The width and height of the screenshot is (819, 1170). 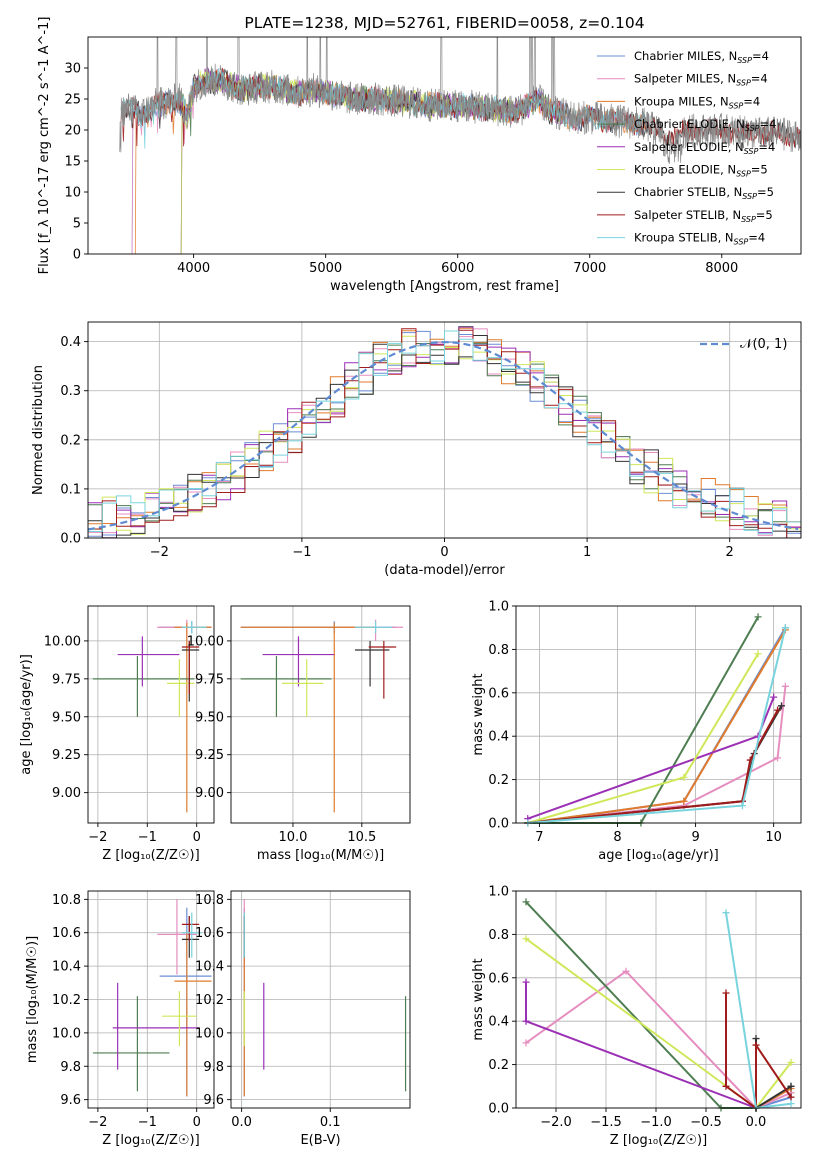 What do you see at coordinates (213, 1100) in the screenshot?
I see `mass_vs_ebv-ytick-label: 9.6` at bounding box center [213, 1100].